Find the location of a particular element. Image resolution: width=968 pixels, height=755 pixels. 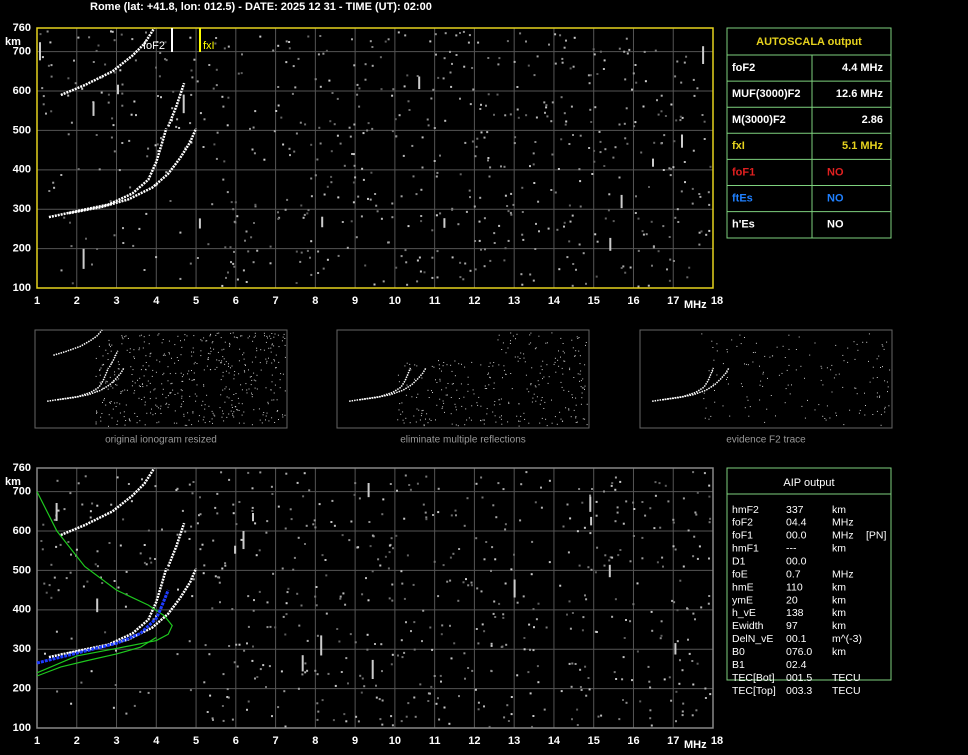

x-tick-label: 16 is located at coordinates (633, 741).